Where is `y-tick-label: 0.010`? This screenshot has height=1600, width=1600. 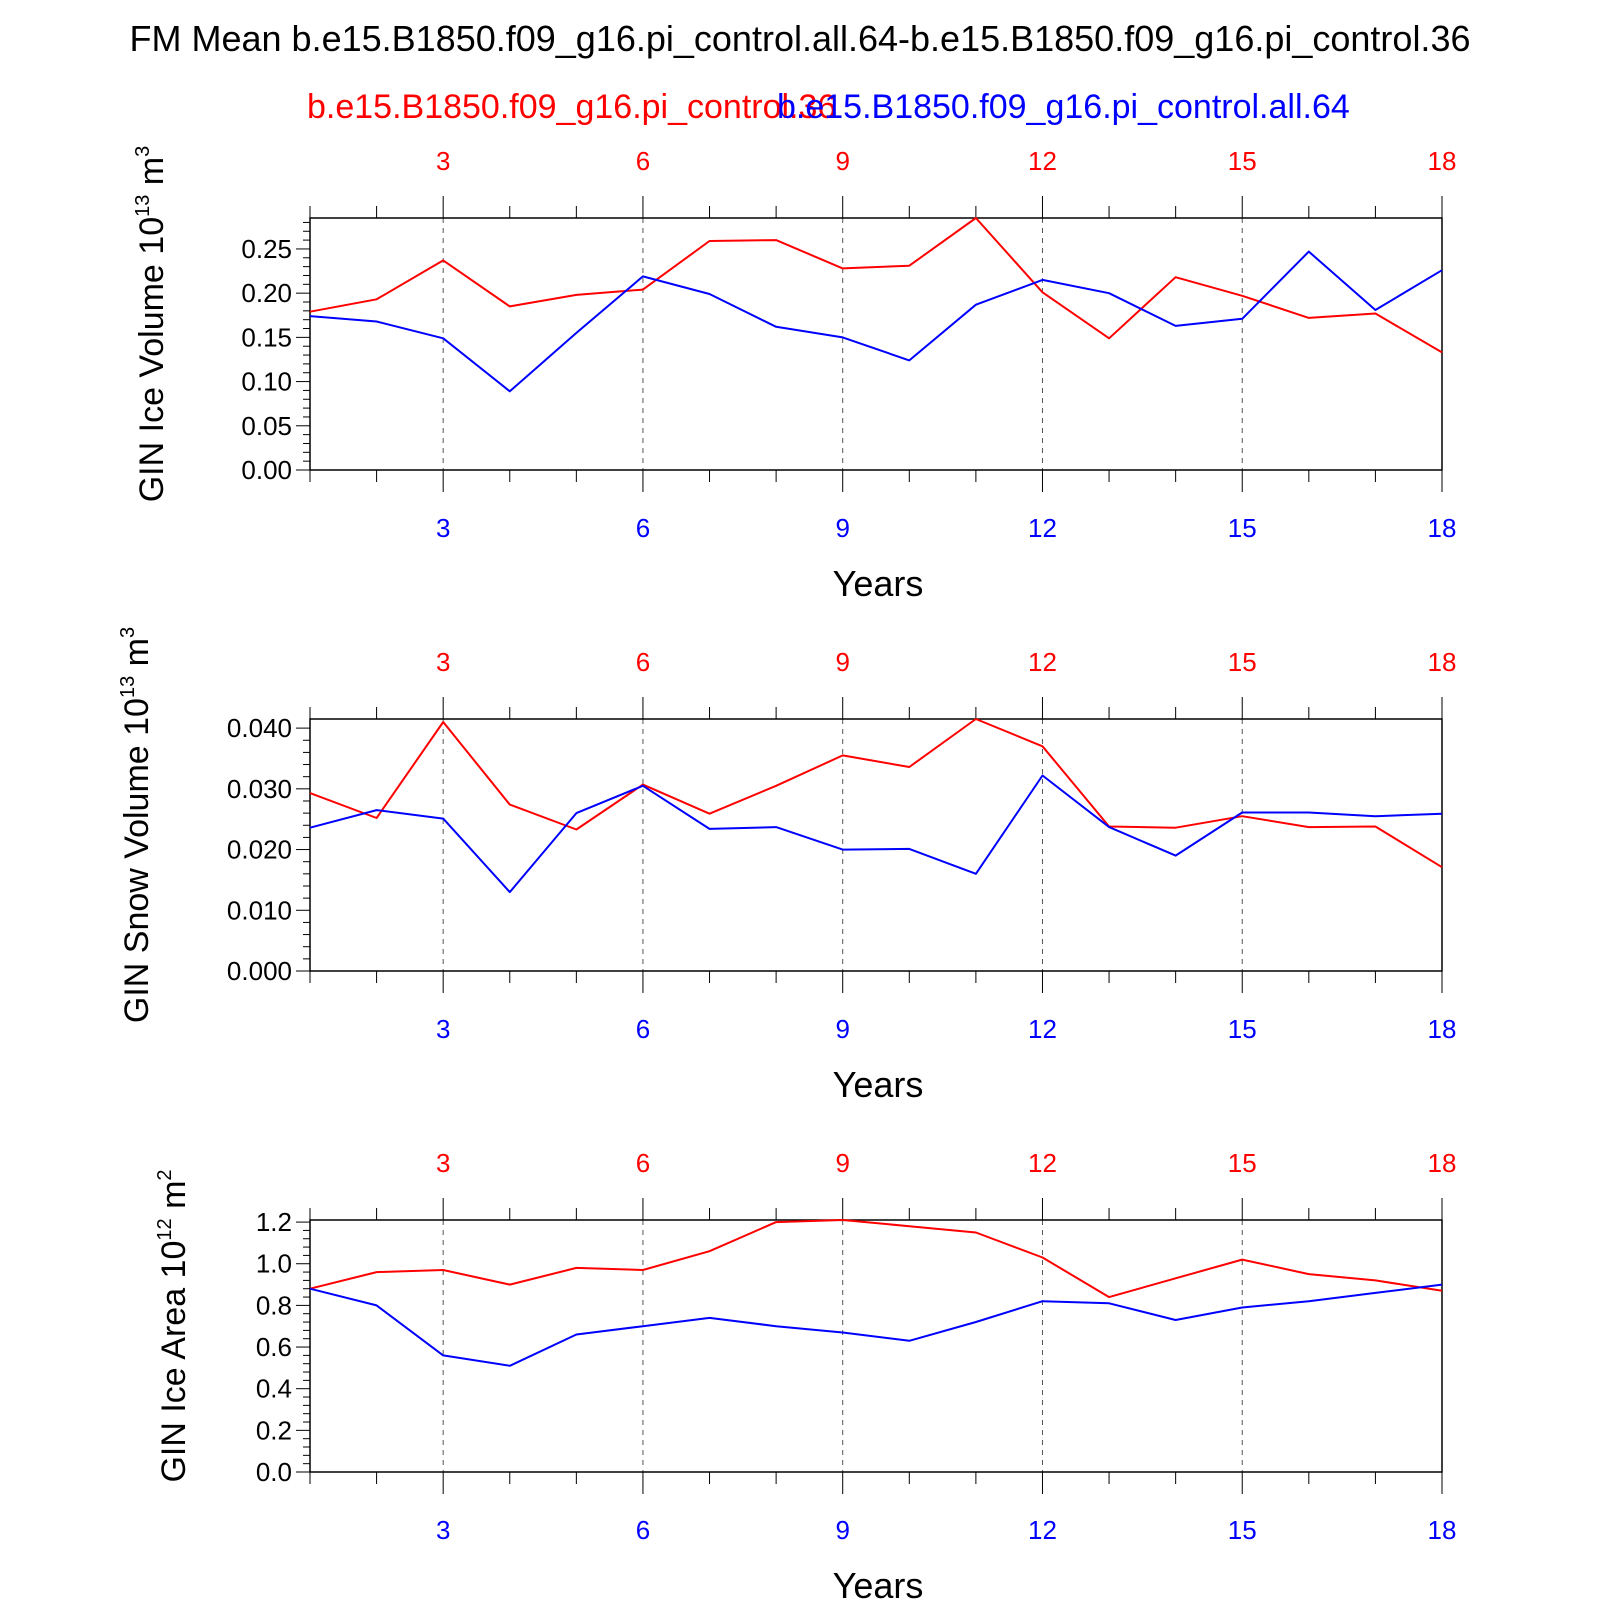
y-tick-label: 0.010 is located at coordinates (259, 910).